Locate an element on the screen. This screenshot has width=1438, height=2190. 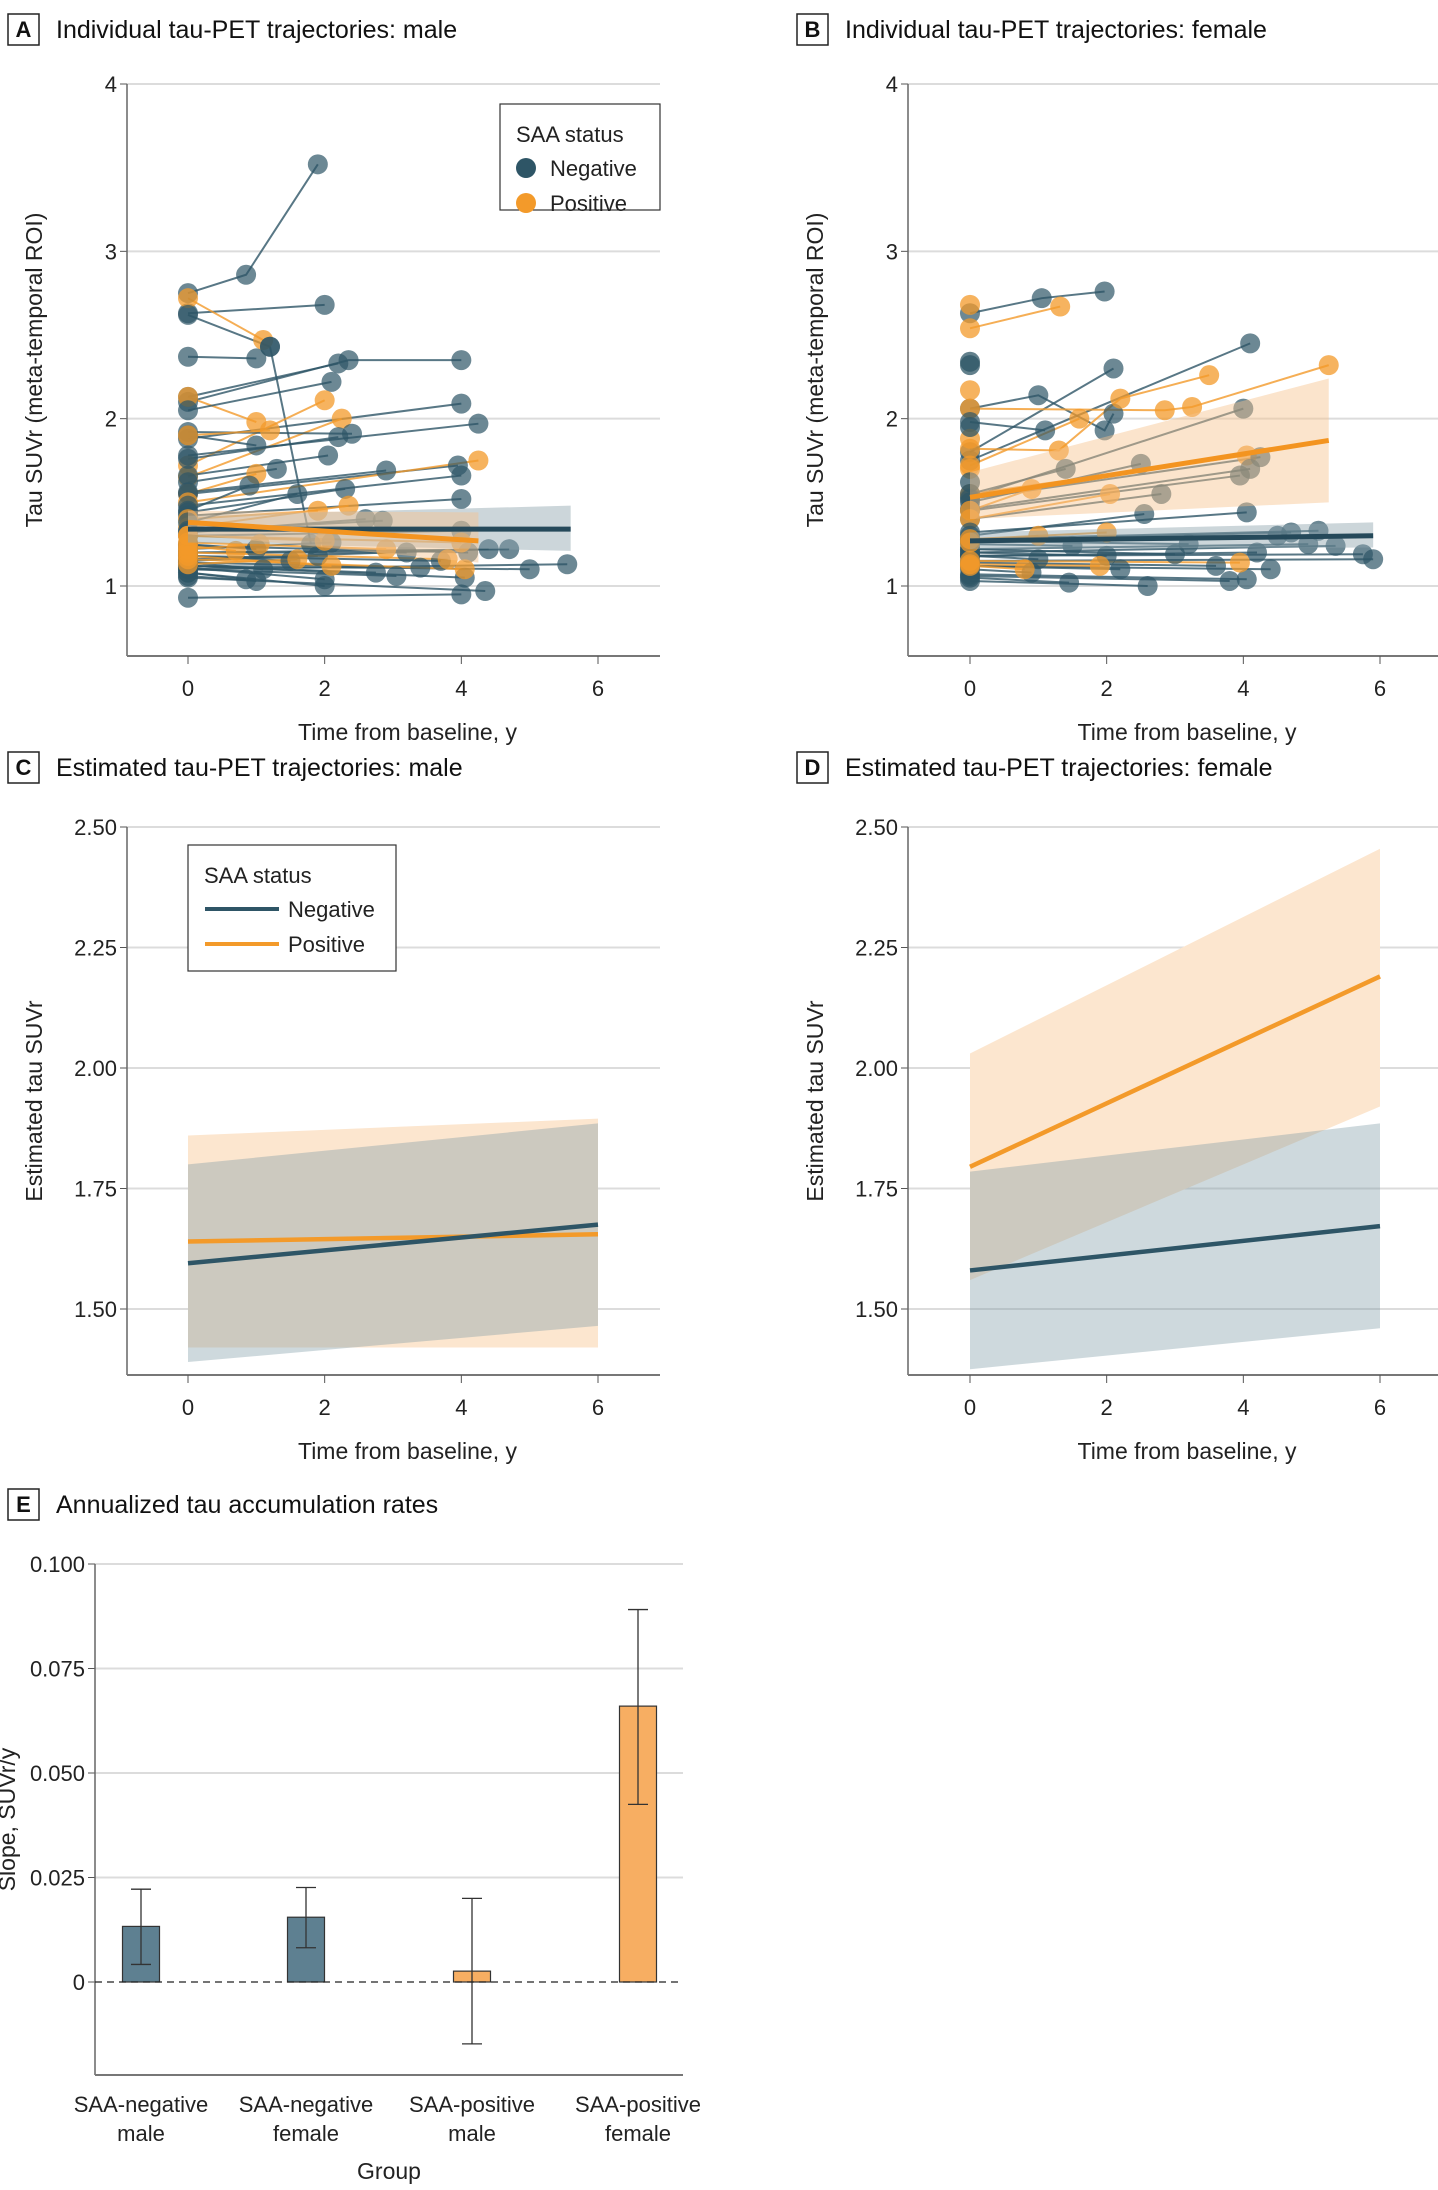
ci-band-positive is located at coordinates (1175, 1064).